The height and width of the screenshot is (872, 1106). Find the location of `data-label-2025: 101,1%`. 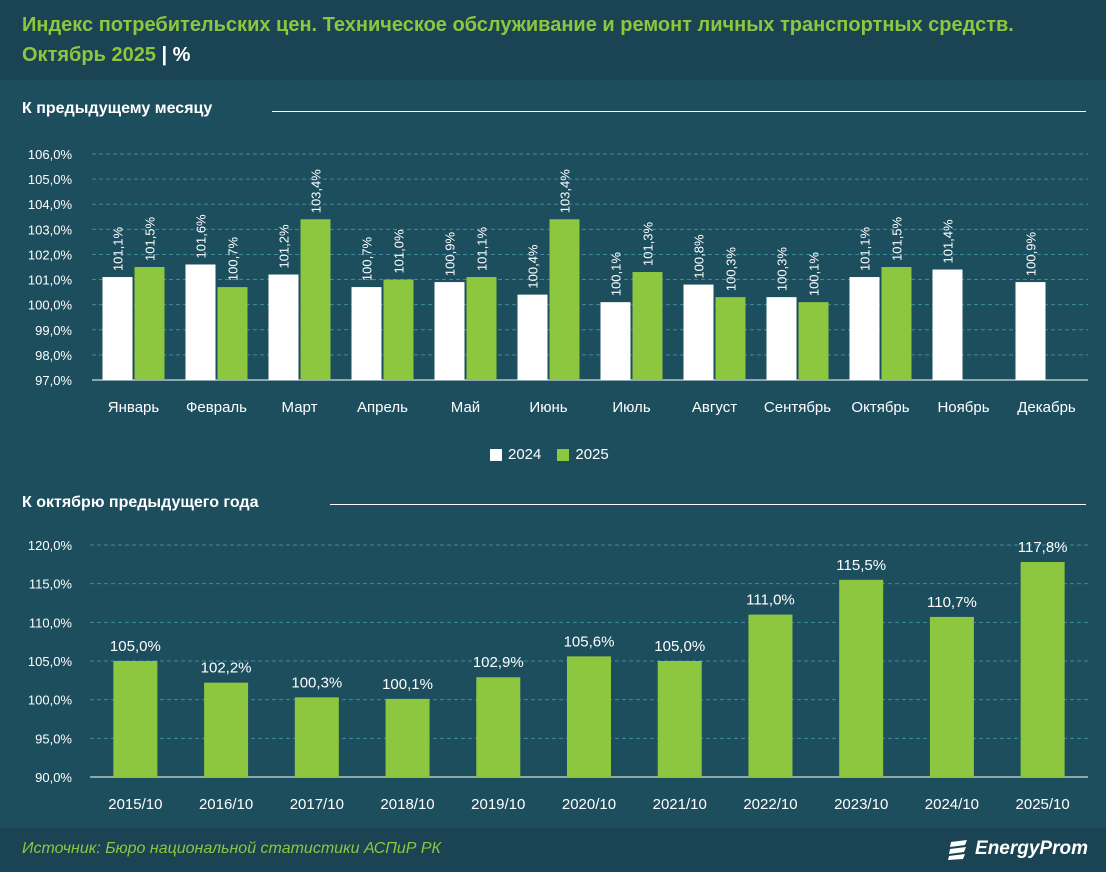

data-label-2025: 101,1% is located at coordinates (482, 249).